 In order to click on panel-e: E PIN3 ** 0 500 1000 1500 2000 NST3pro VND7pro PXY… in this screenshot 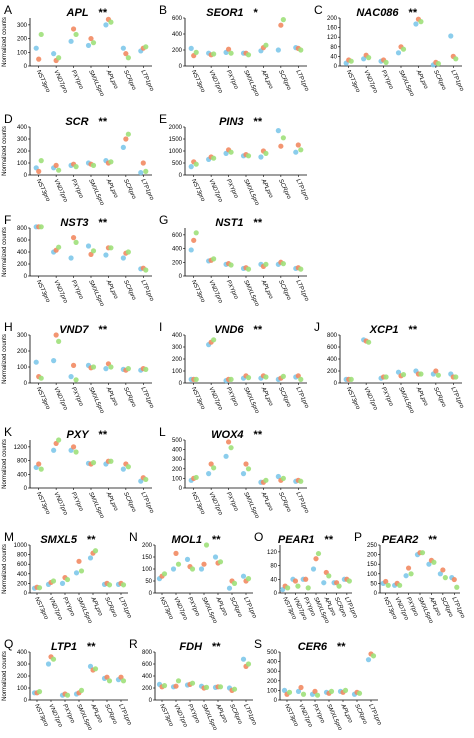, I will do `click(234, 159)`.